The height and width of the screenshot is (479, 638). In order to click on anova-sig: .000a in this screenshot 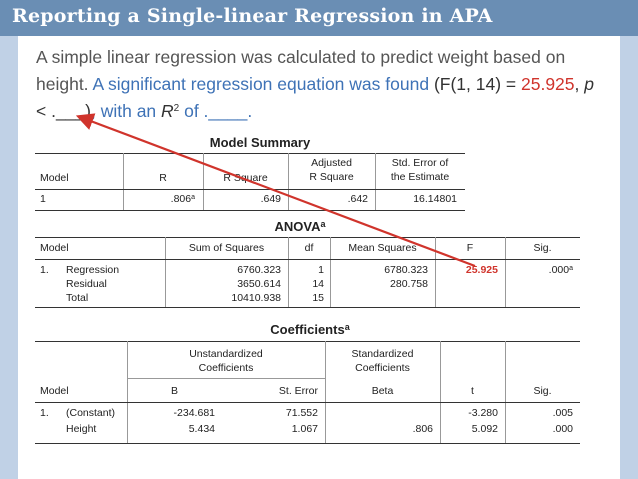, I will do `click(539, 270)`.